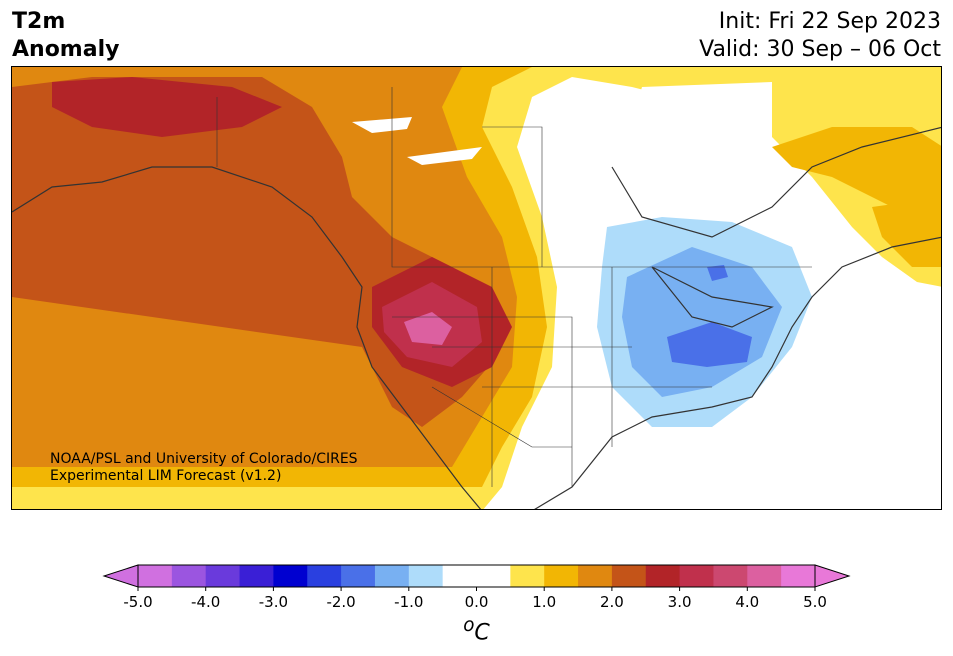 The image size is (953, 656). Describe the element at coordinates (469, 625) in the screenshot. I see `unit-superscript: o` at that location.